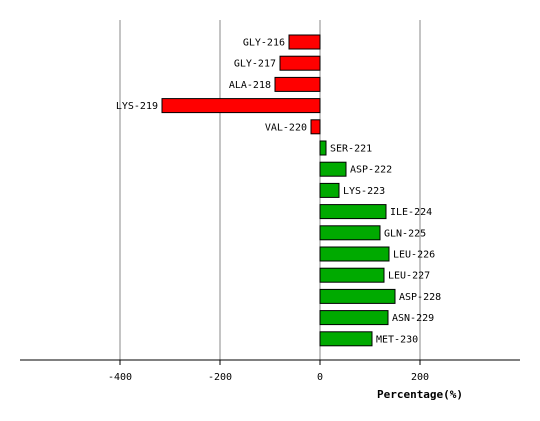 The image size is (540, 421). What do you see at coordinates (413, 318) in the screenshot?
I see `bar-label: ASN-229` at bounding box center [413, 318].